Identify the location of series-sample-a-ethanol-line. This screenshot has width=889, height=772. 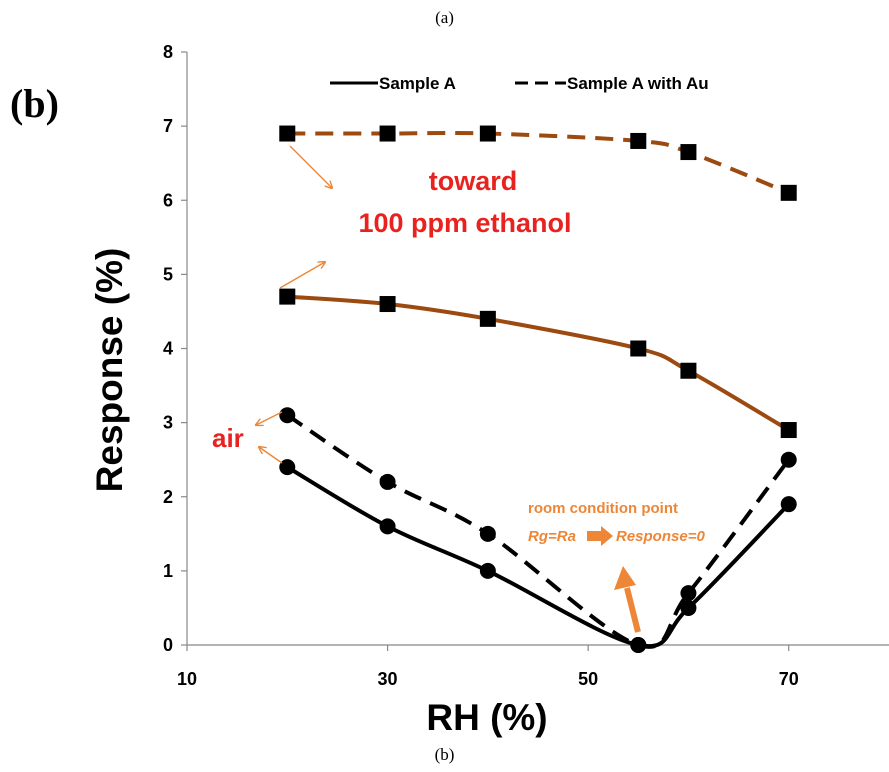
(537, 363).